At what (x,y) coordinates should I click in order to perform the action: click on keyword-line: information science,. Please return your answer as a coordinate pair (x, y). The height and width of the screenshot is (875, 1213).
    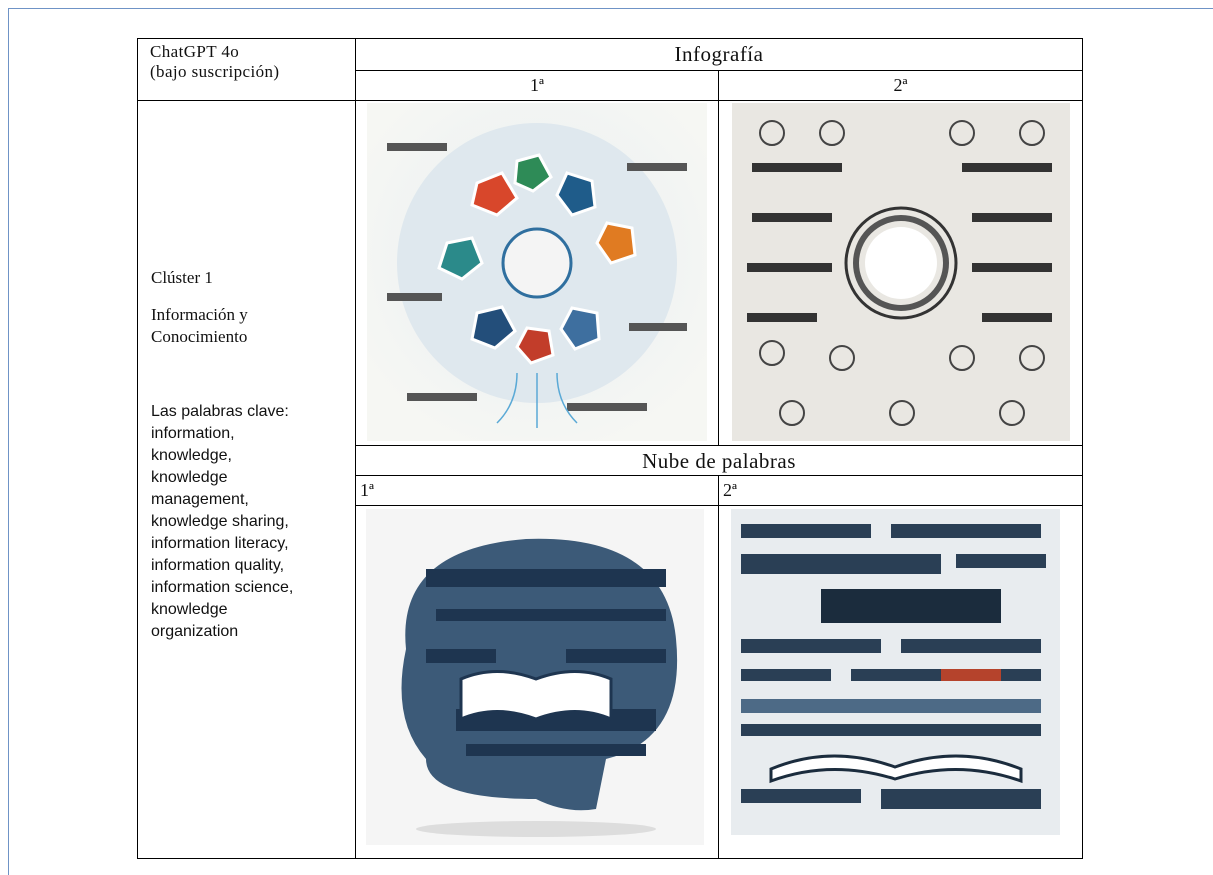
    Looking at the image, I should click on (222, 587).